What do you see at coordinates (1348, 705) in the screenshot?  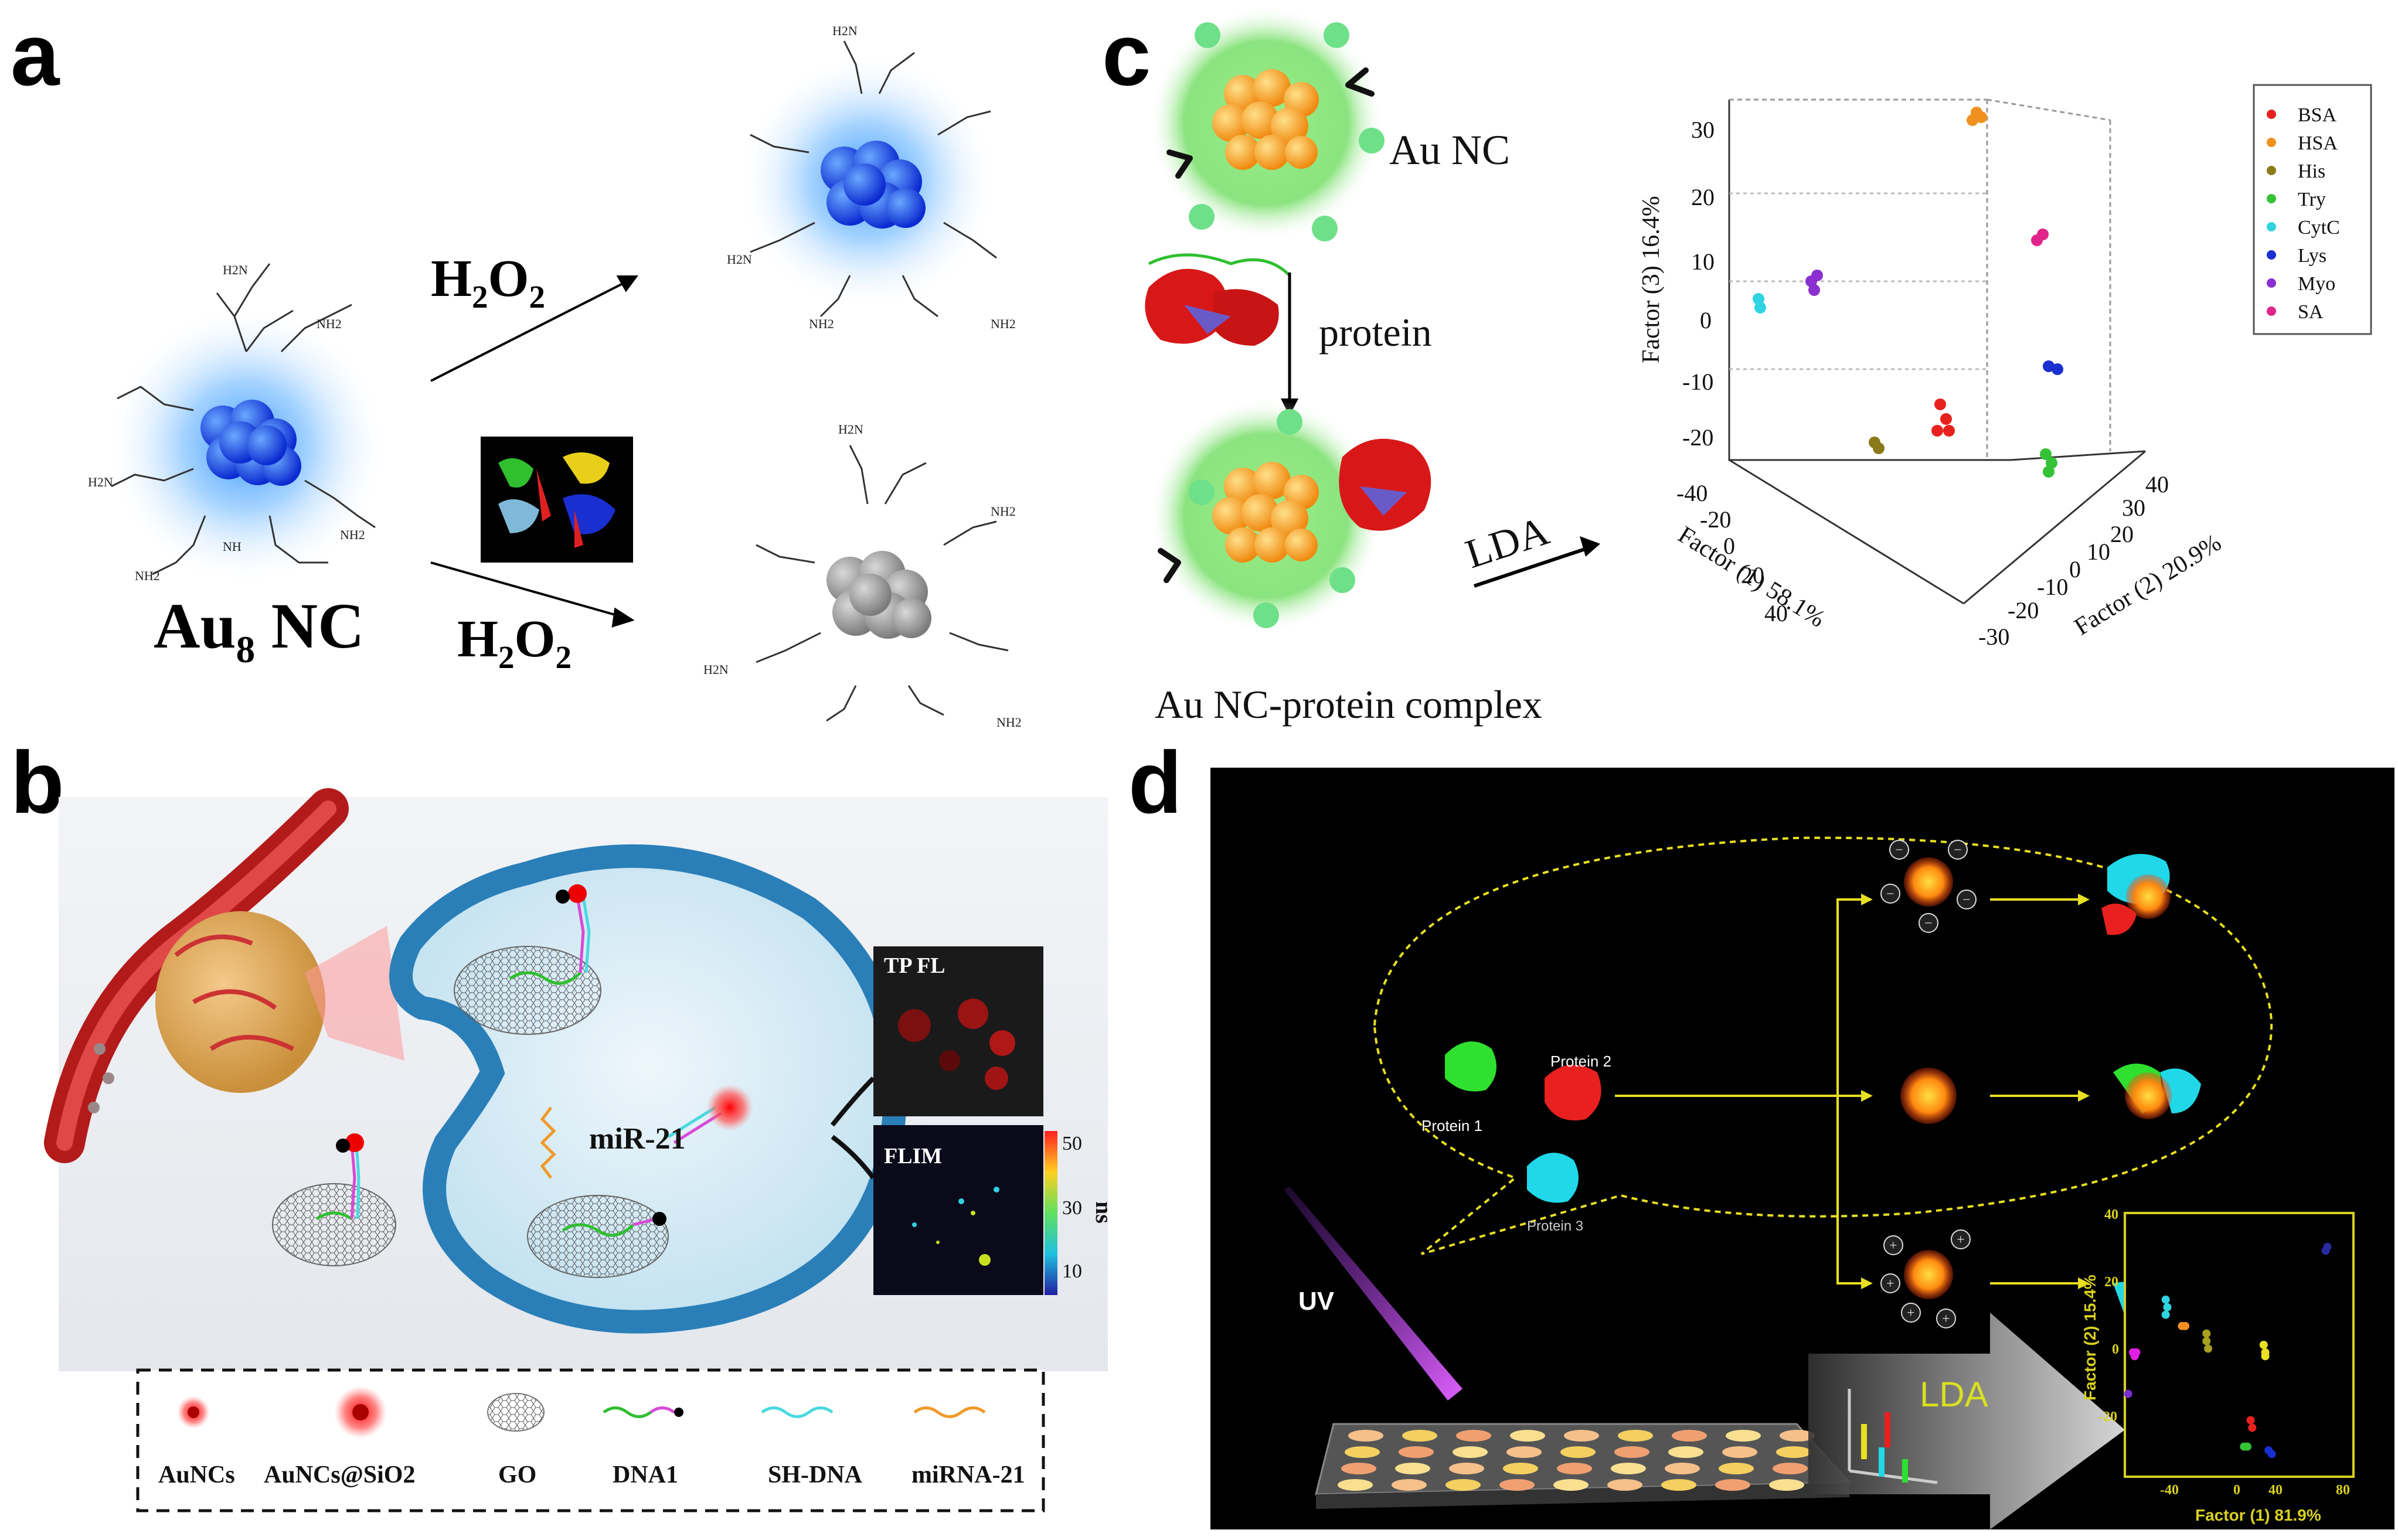 I see `complex-label: Au NC-protein complex` at bounding box center [1348, 705].